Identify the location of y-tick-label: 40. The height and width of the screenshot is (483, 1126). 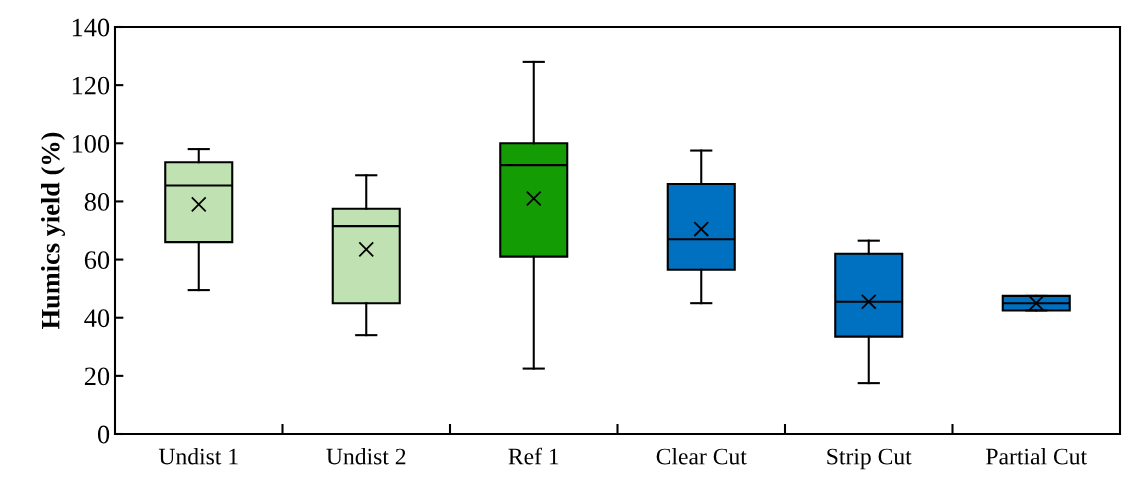
(97, 318).